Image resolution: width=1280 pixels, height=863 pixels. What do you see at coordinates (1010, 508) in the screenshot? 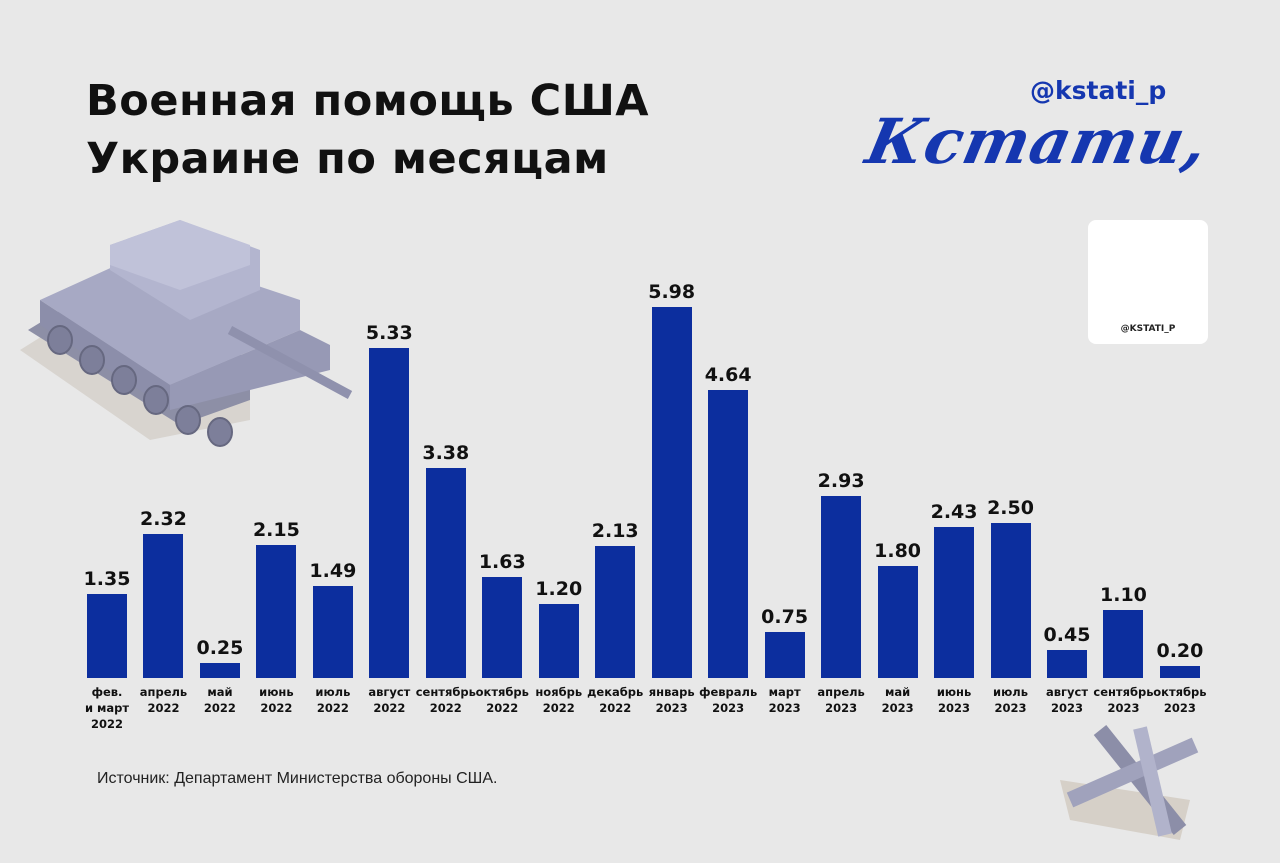
I see `value-label: 2.50` at bounding box center [1010, 508].